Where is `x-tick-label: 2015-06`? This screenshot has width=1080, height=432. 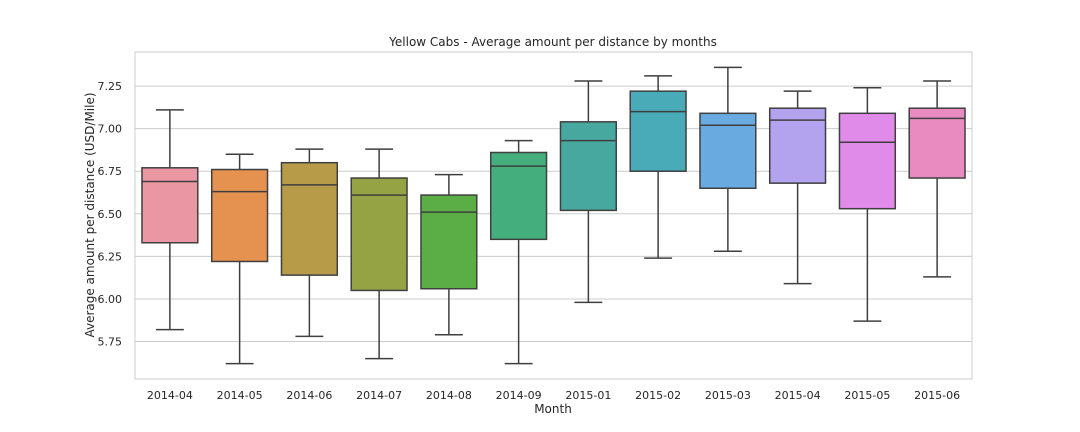
x-tick-label: 2015-06 is located at coordinates (937, 395).